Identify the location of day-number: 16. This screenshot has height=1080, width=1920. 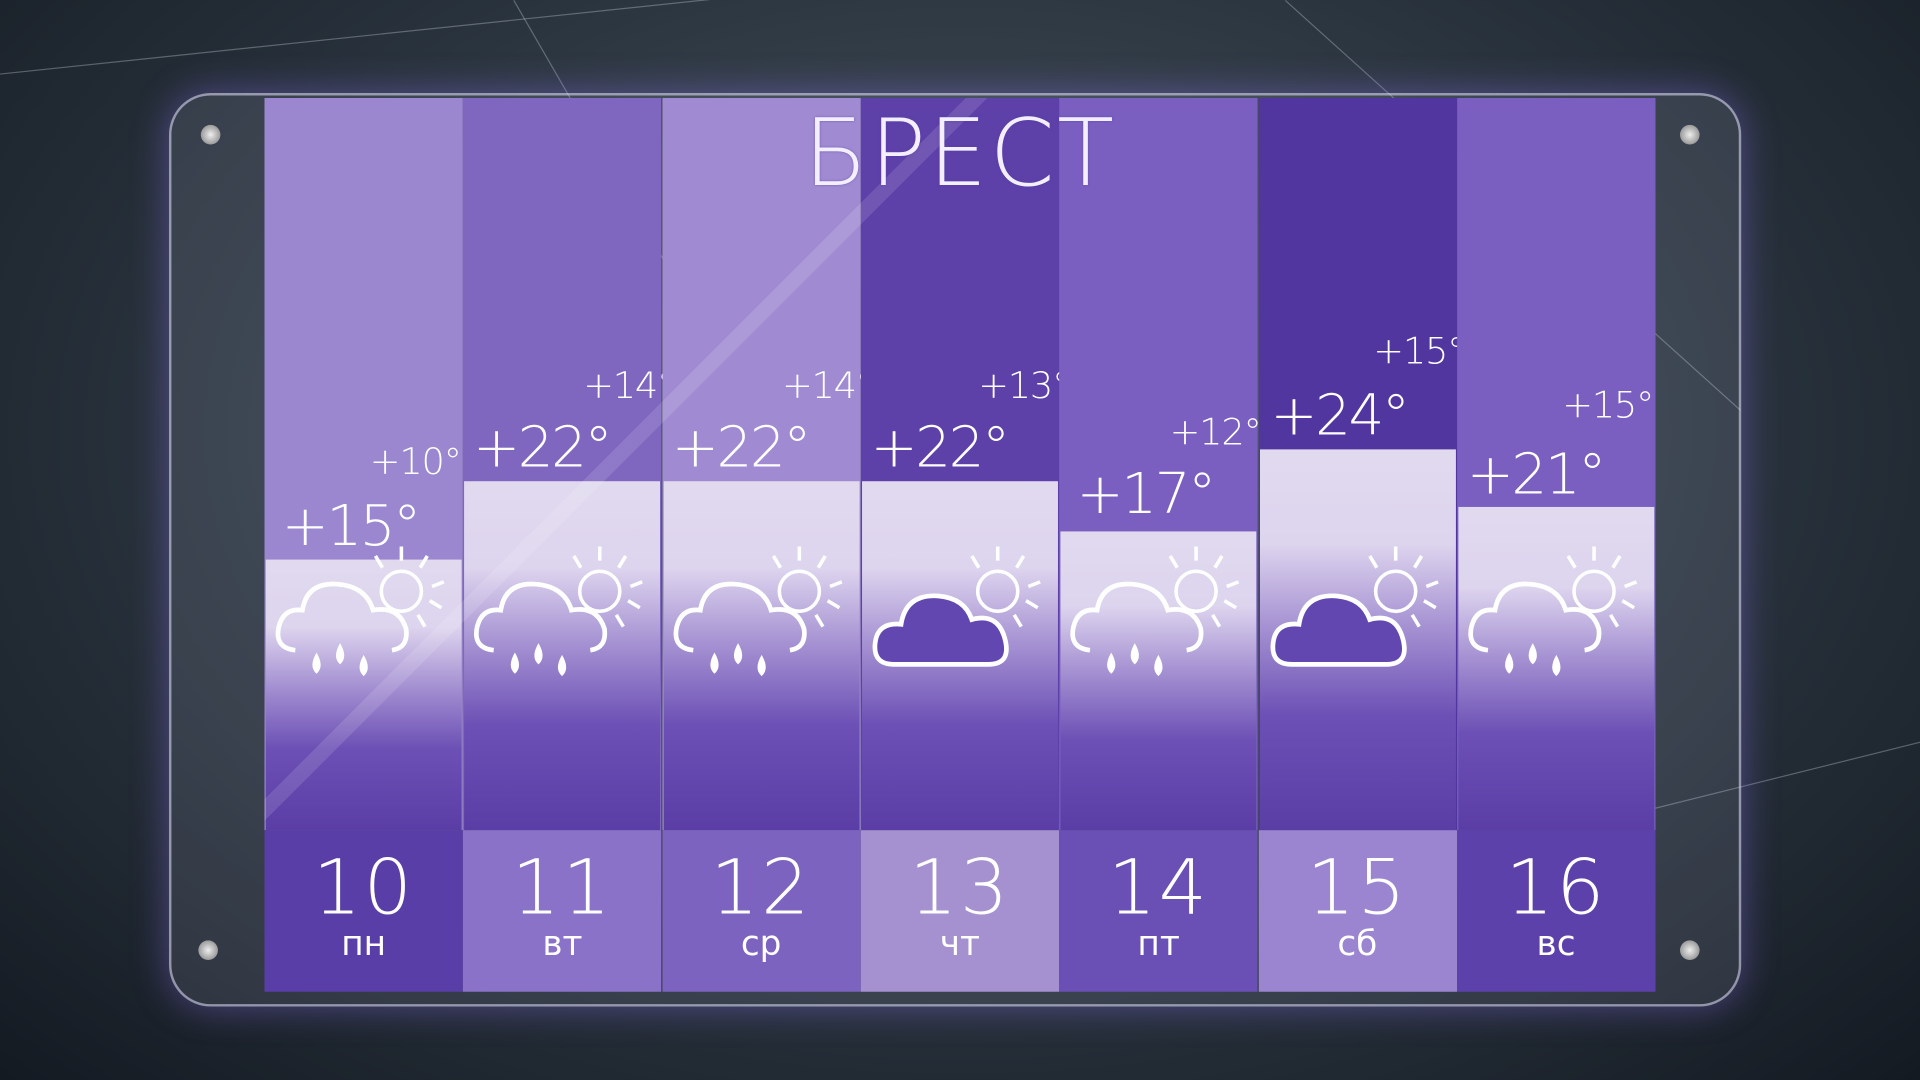
(1556, 887).